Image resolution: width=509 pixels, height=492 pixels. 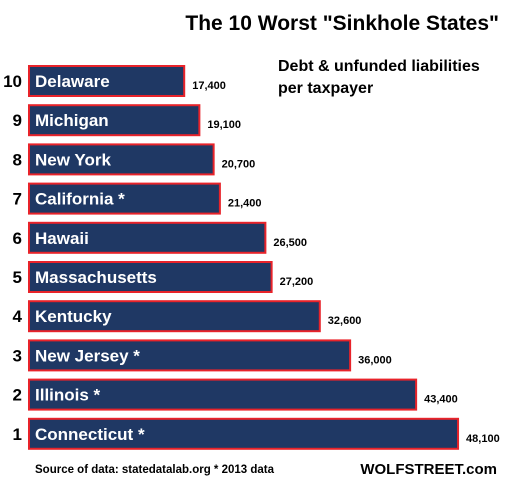 What do you see at coordinates (342, 23) in the screenshot?
I see `chart-title: The 10 Worst "Sinkhole States"` at bounding box center [342, 23].